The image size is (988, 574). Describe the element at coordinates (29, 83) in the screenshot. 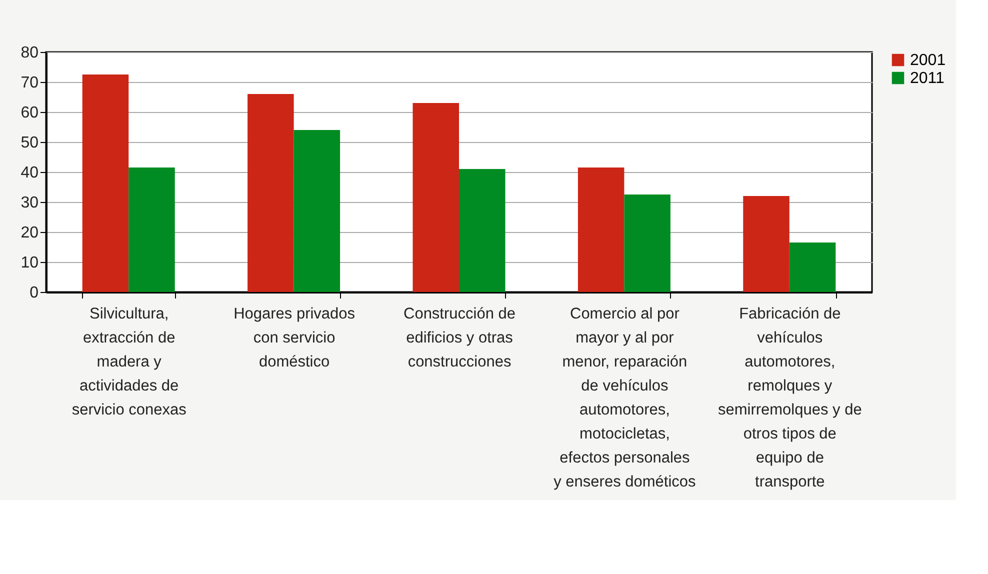

I see `y-tick-label: 70` at that location.